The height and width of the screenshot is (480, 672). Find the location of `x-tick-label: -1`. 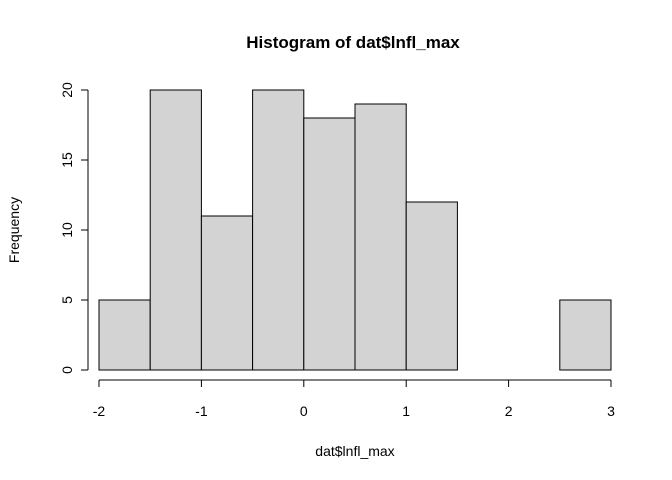

x-tick-label: -1 is located at coordinates (201, 411).